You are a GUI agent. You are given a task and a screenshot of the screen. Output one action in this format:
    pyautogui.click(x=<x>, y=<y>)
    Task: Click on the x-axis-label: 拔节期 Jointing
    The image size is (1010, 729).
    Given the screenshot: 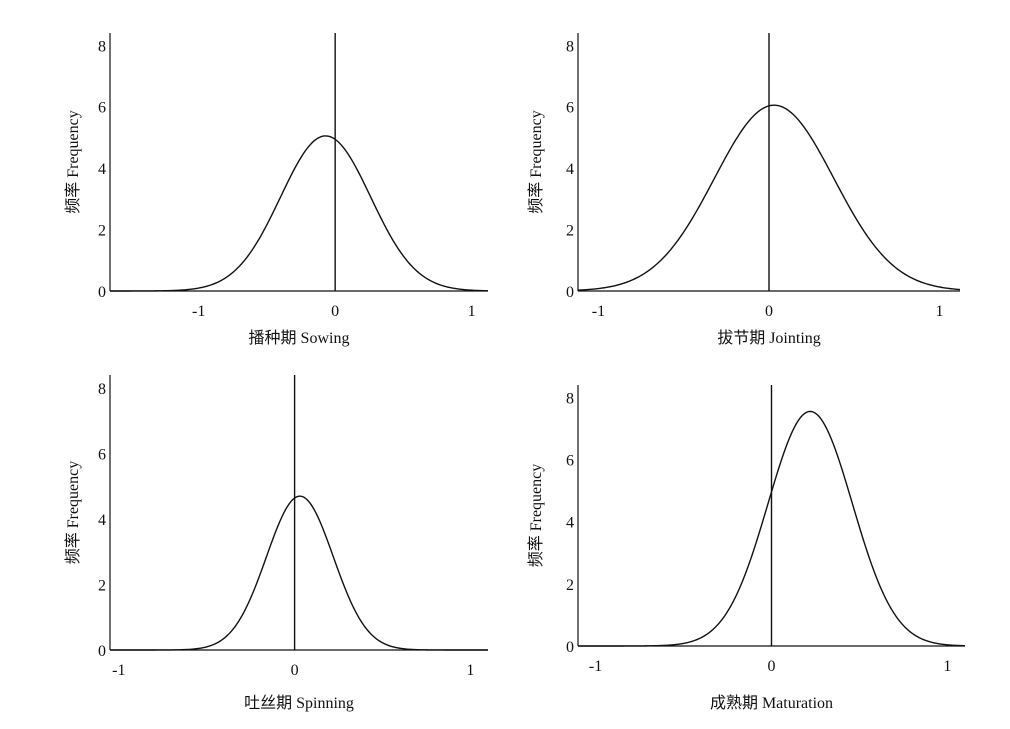 What is the action you would take?
    pyautogui.click(x=769, y=338)
    